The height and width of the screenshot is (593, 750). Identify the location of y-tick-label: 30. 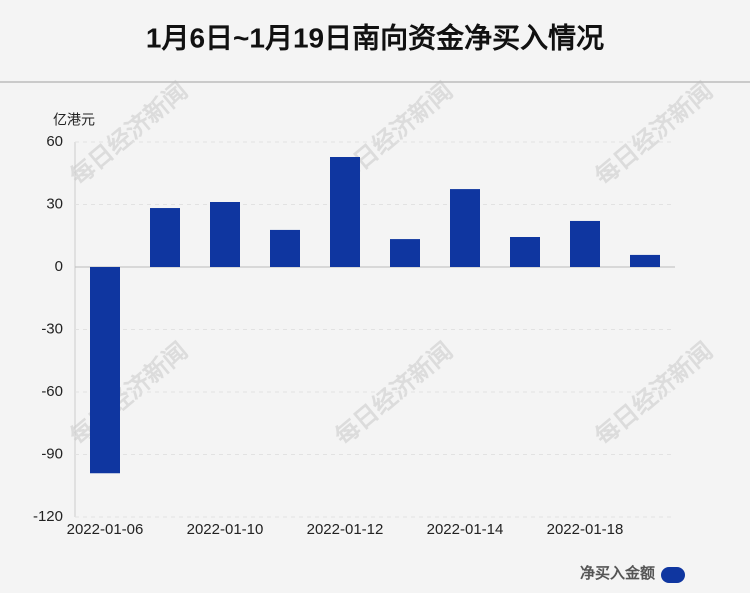
(54, 203).